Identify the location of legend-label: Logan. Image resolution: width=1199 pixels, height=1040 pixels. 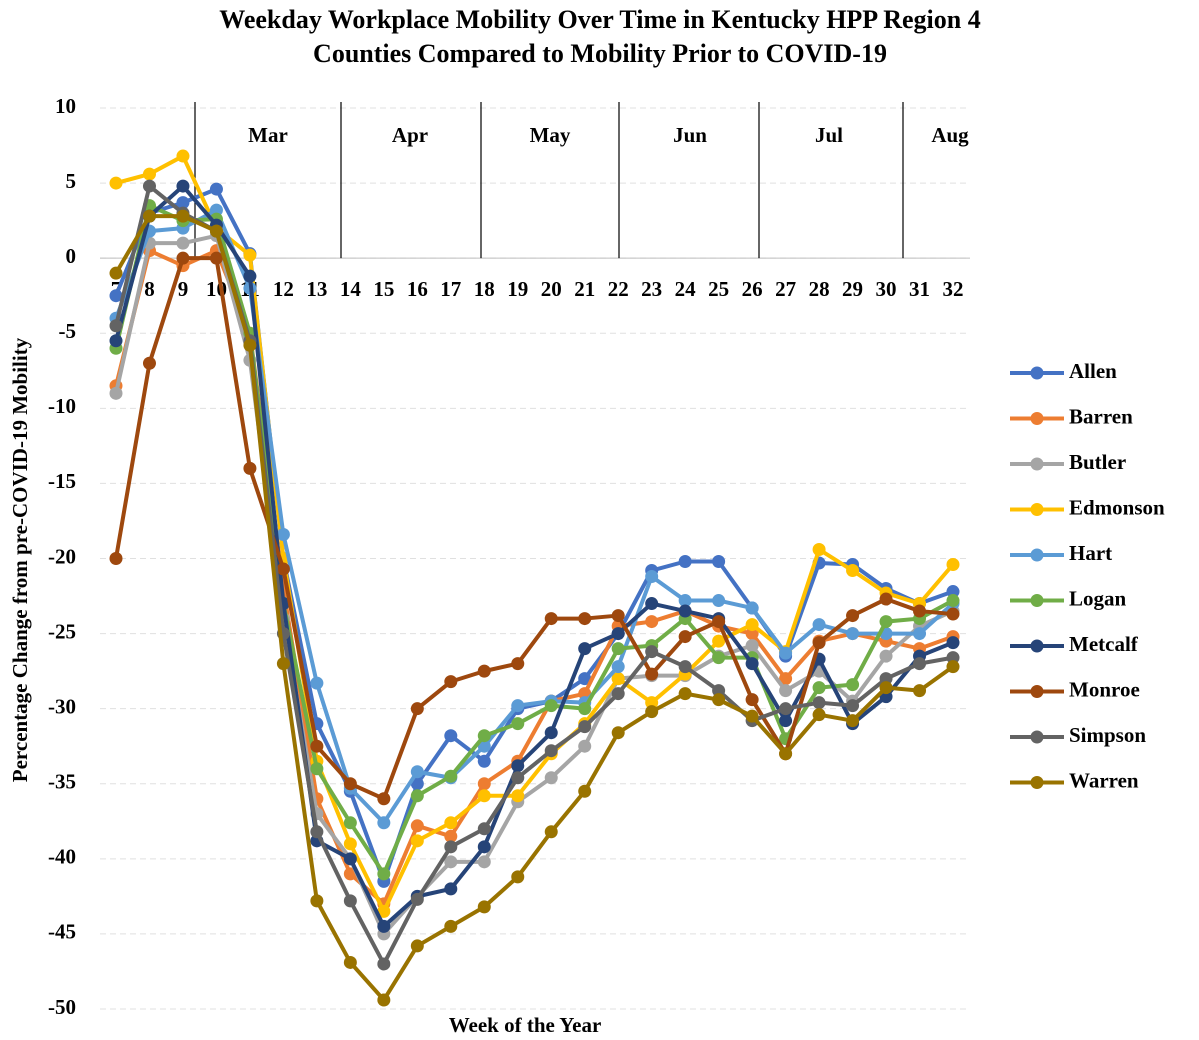
(1098, 598).